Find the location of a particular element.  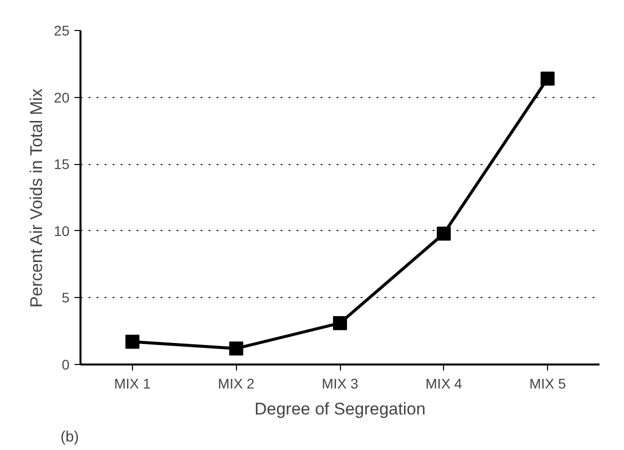

x-tick-label: MIX 1 is located at coordinates (132, 384).